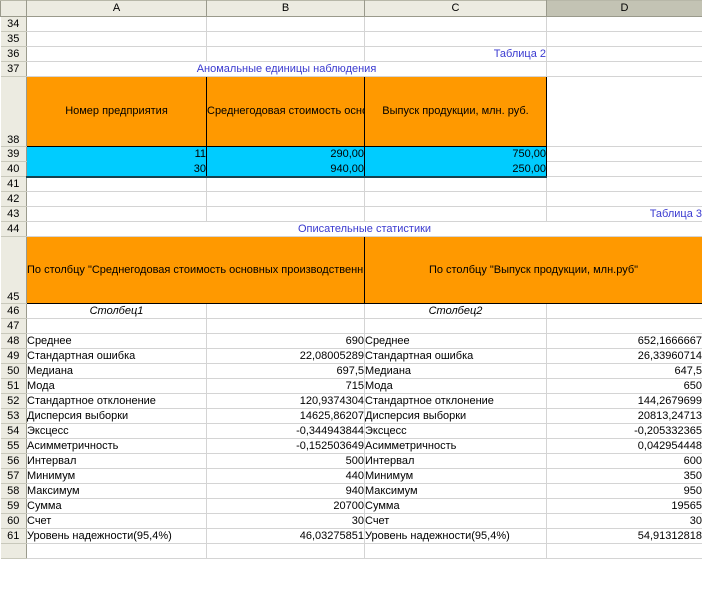 The height and width of the screenshot is (591, 702). I want to click on row-header-49: 49, so click(13, 356).